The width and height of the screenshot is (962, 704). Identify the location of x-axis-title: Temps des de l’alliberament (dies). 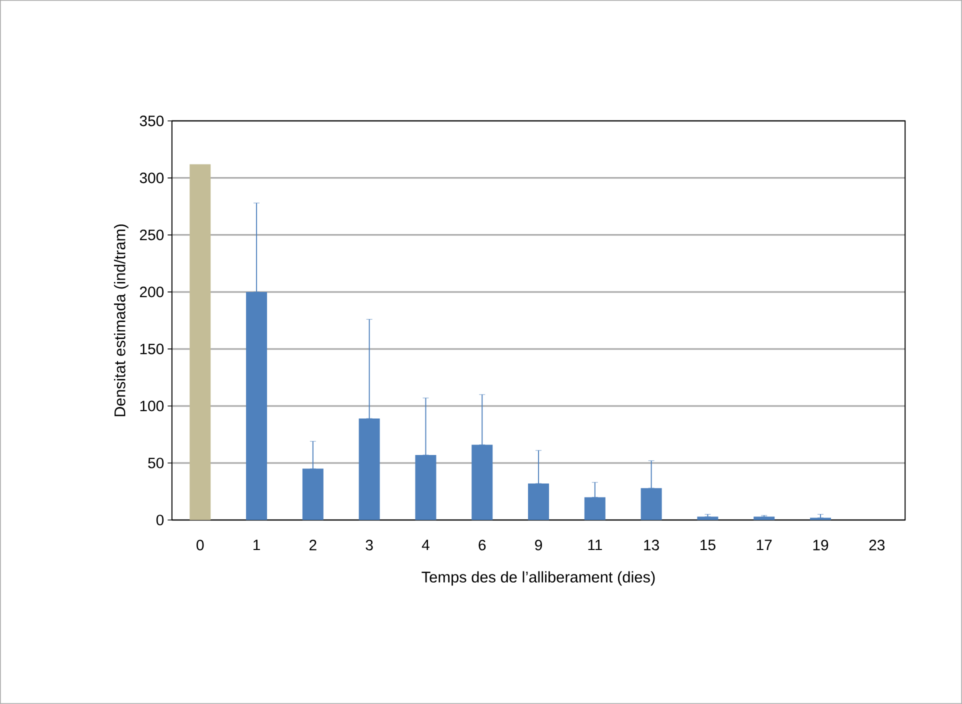
(538, 578).